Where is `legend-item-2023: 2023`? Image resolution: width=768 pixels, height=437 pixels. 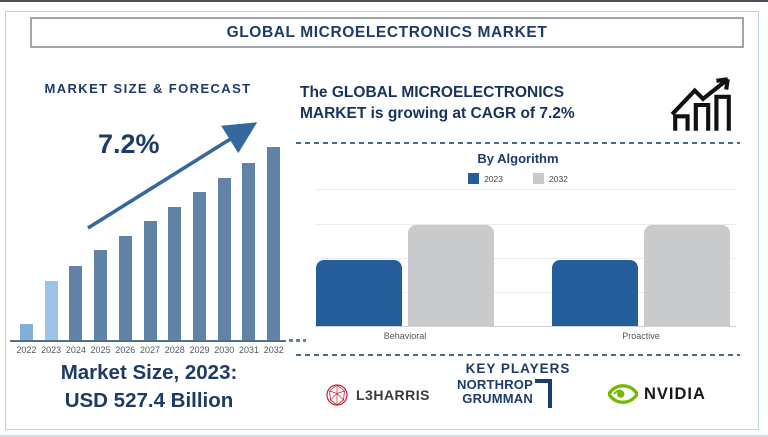 legend-item-2023: 2023 is located at coordinates (485, 178).